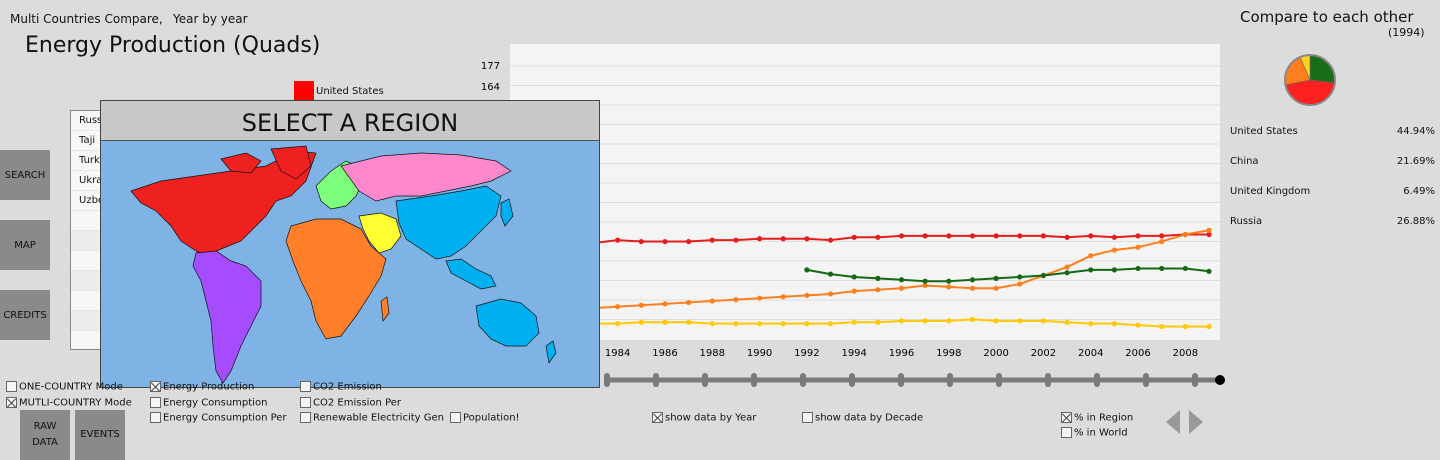 The height and width of the screenshot is (460, 1440). Describe the element at coordinates (1332, 191) in the screenshot. I see `share-row-2: United Kingdom 6.49%` at that location.